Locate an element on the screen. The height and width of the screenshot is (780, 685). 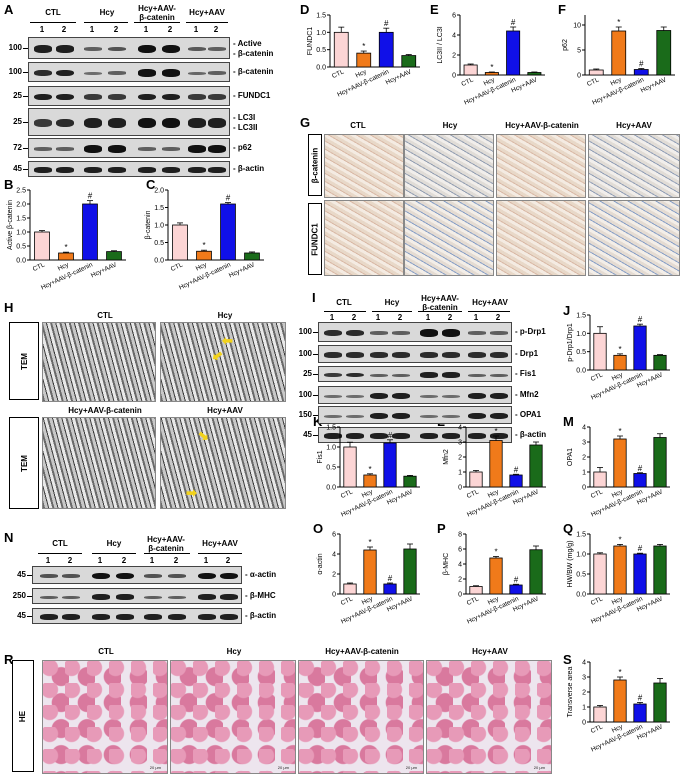
panel-label-k: K is located at coordinates (317, 421).